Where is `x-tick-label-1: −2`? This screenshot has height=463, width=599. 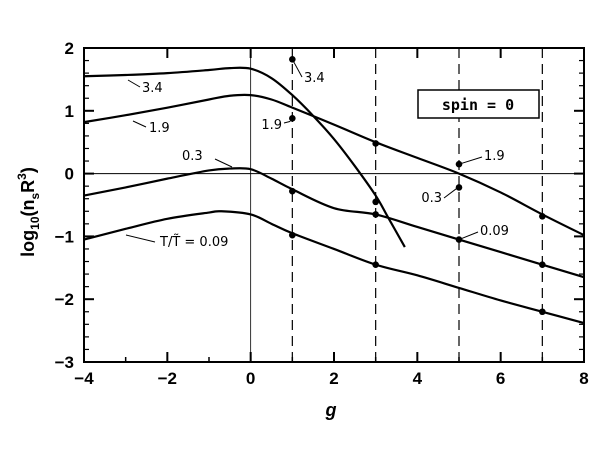
x-tick-label-1: −2 is located at coordinates (167, 378).